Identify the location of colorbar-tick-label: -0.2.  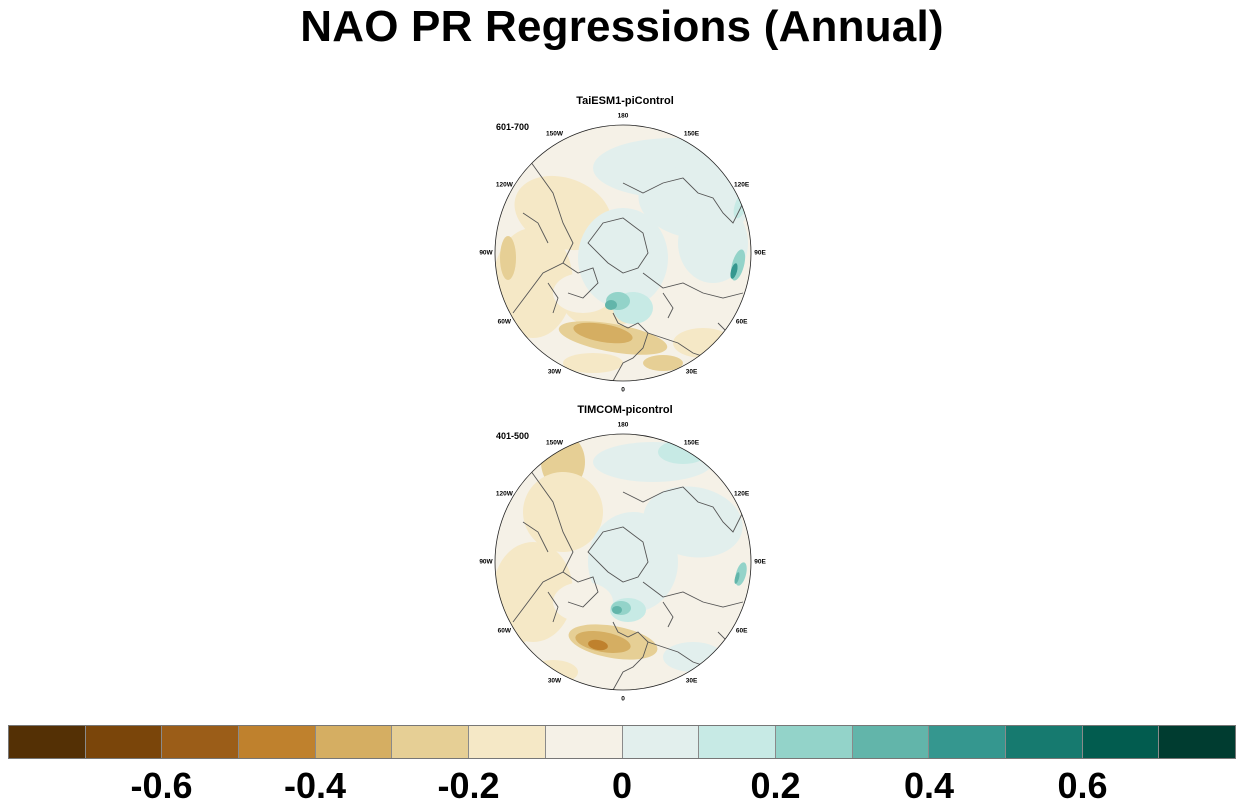
(468, 785).